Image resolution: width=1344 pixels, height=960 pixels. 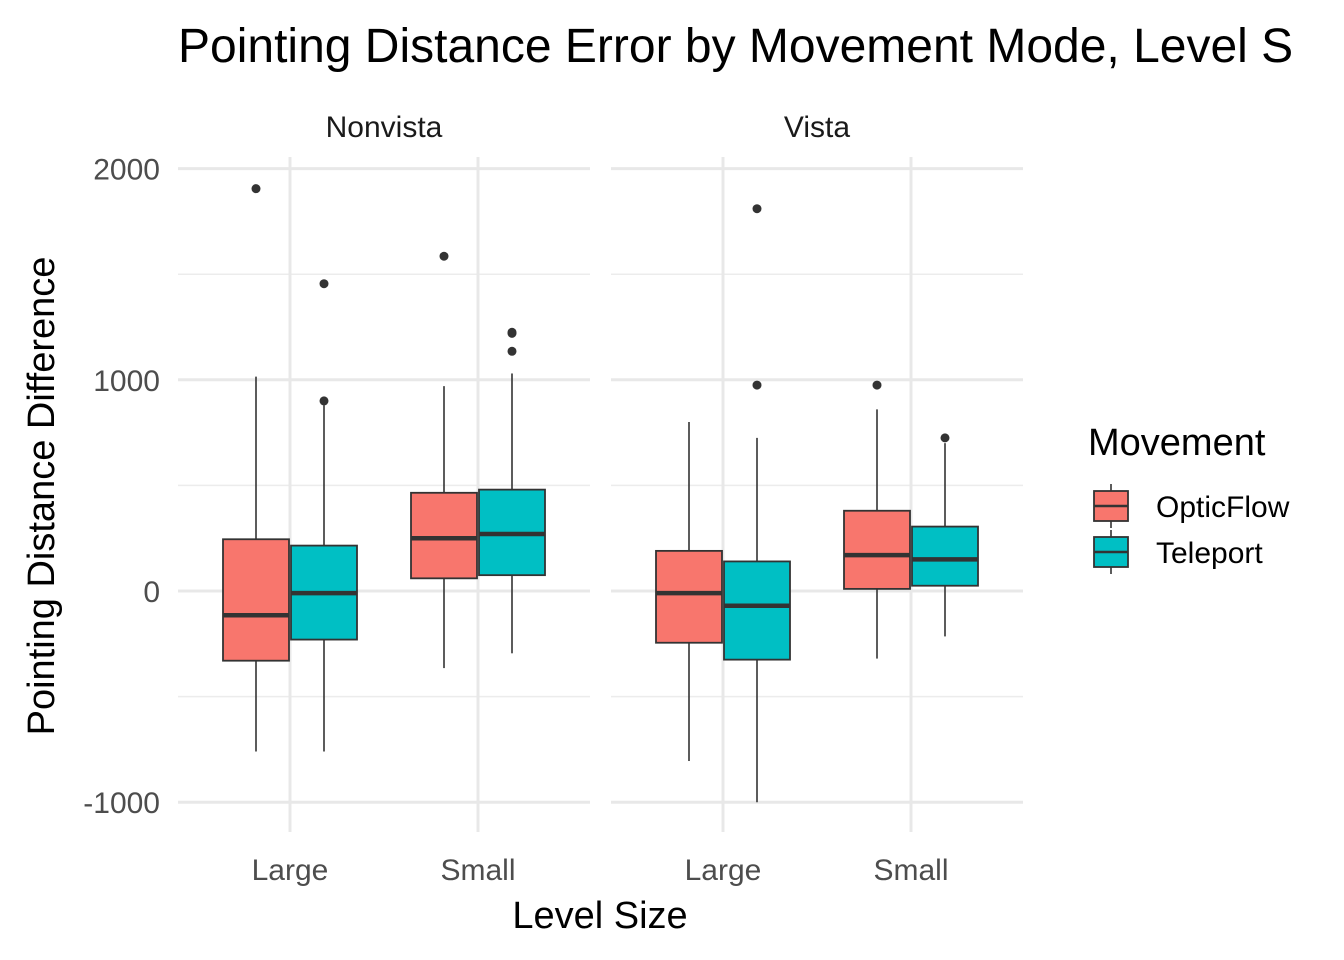 What do you see at coordinates (600, 870) in the screenshot?
I see `x-axis-ticks: Large Small Large Small` at bounding box center [600, 870].